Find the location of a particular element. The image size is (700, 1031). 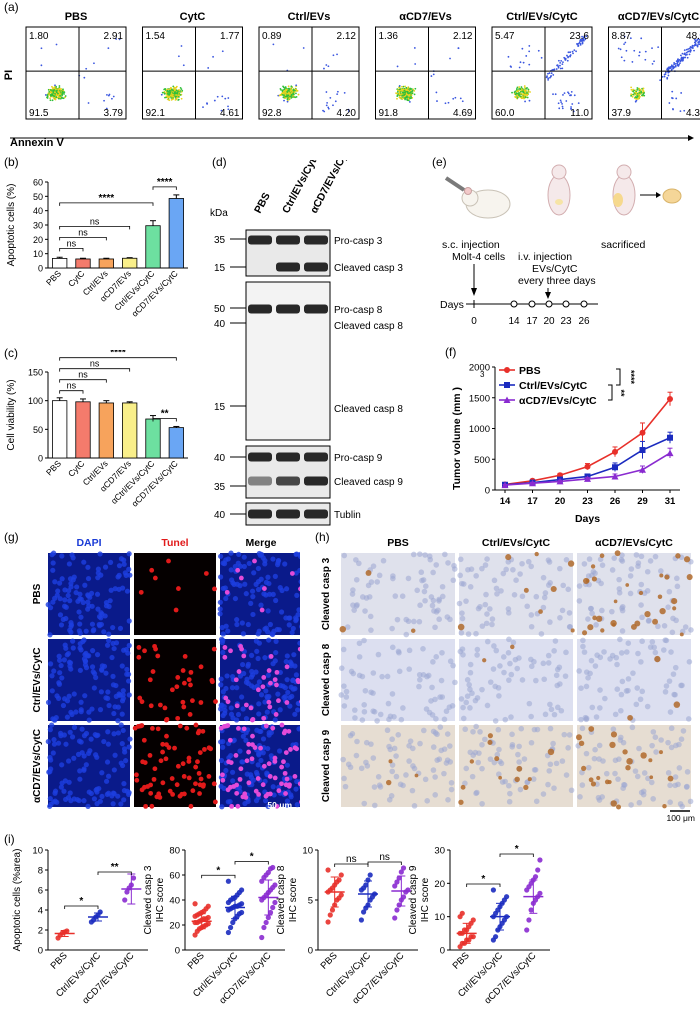

y-tick-label: 10 is located at coordinates (307, 851).